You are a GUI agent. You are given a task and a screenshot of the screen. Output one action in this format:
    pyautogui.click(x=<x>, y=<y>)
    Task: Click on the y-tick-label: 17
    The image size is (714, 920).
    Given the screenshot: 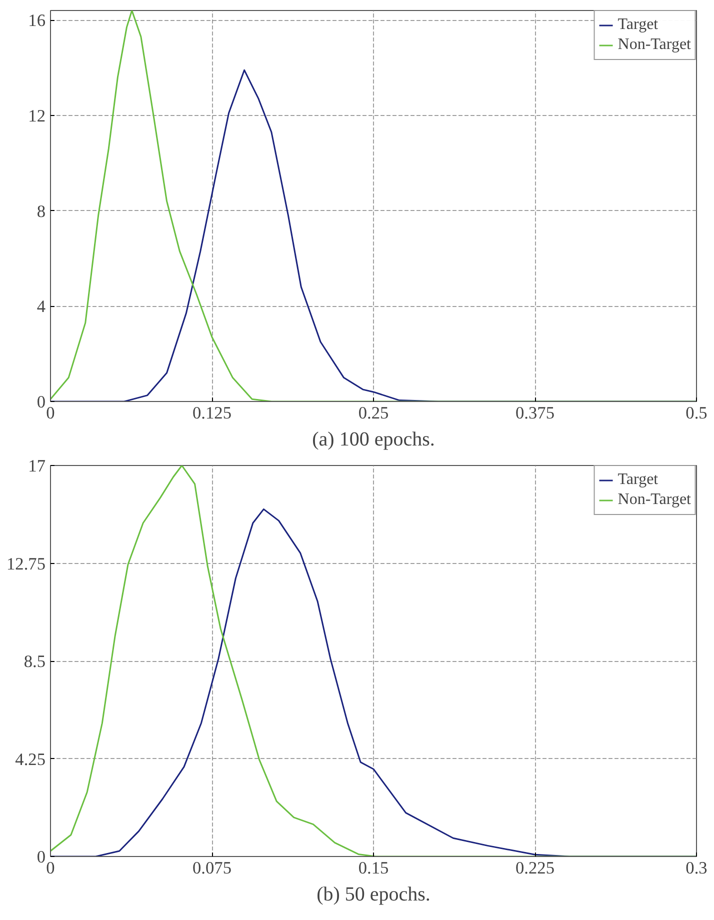 What is the action you would take?
    pyautogui.click(x=37, y=466)
    